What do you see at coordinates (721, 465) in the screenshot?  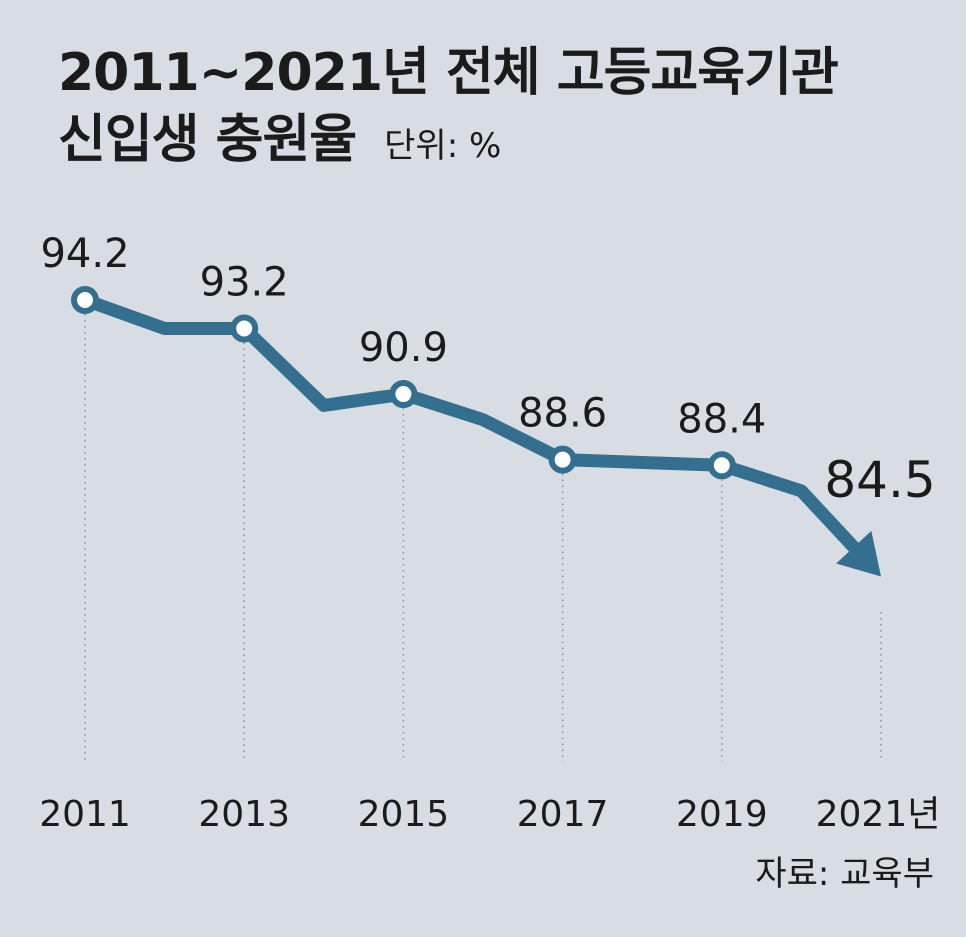 I see `data-point-2019` at bounding box center [721, 465].